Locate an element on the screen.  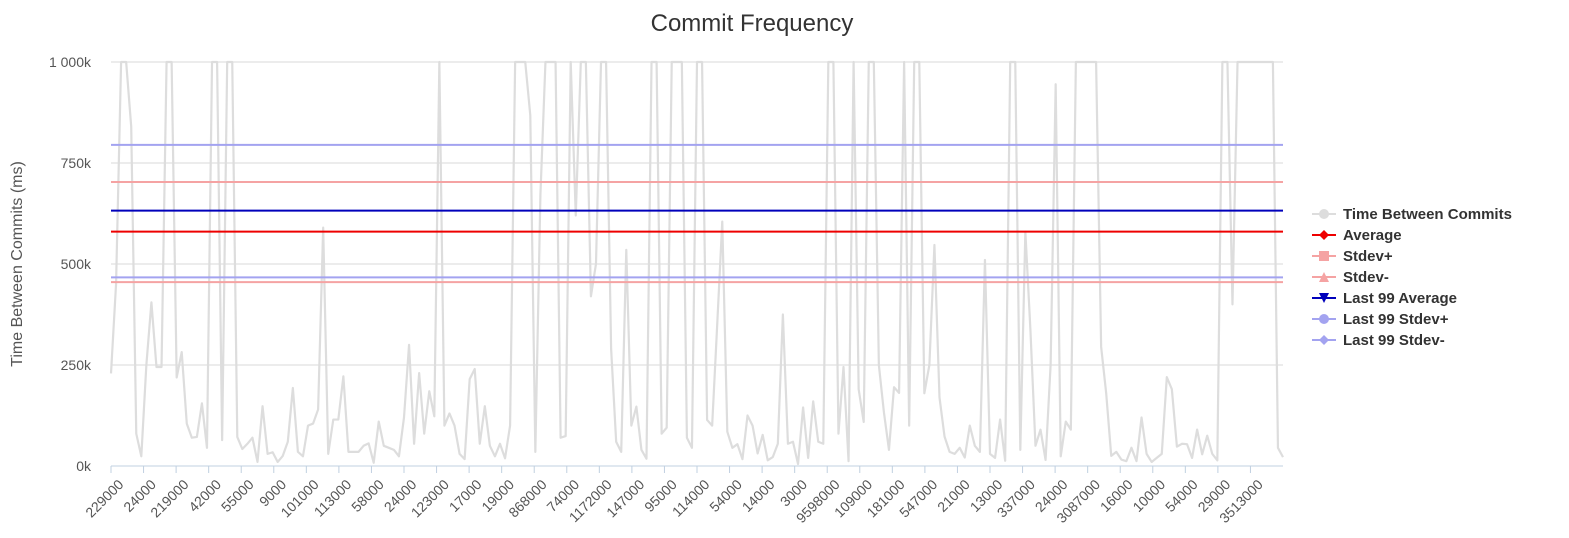
x-tick-label: 229000 is located at coordinates (104, 498).